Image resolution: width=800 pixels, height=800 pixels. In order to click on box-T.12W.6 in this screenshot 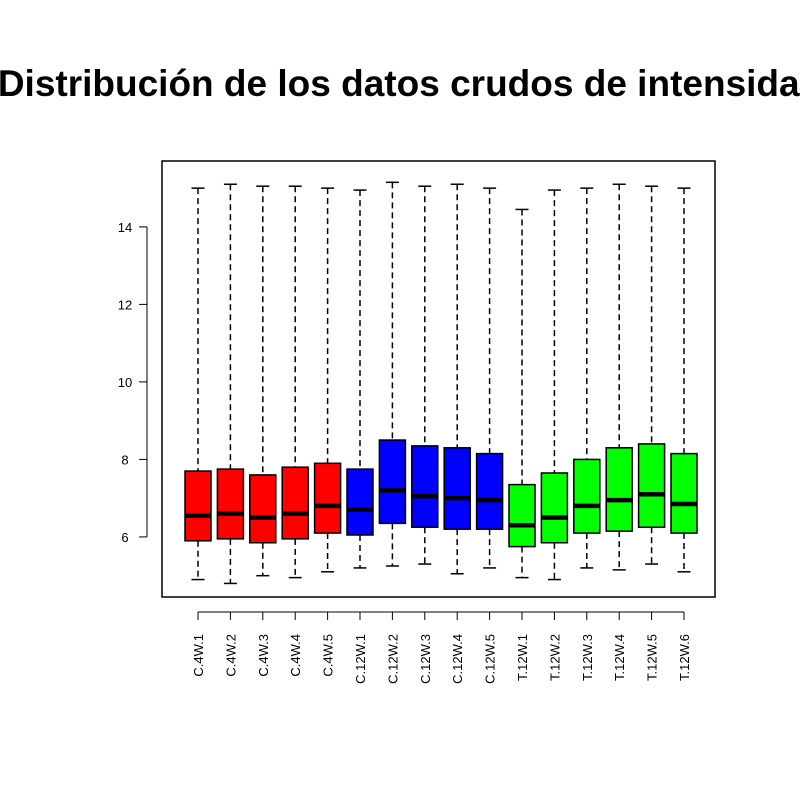, I will do `click(684, 380)`.